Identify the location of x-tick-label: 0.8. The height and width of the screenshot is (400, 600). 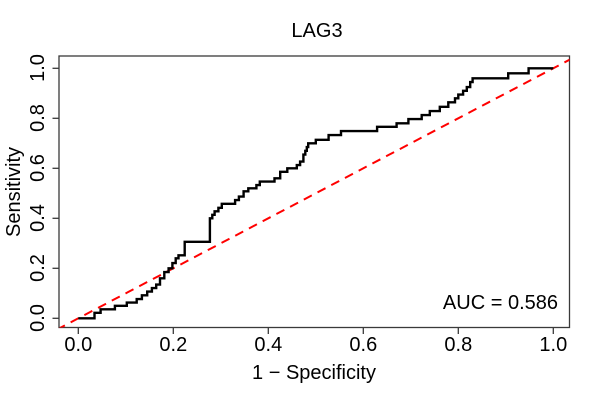
(458, 345).